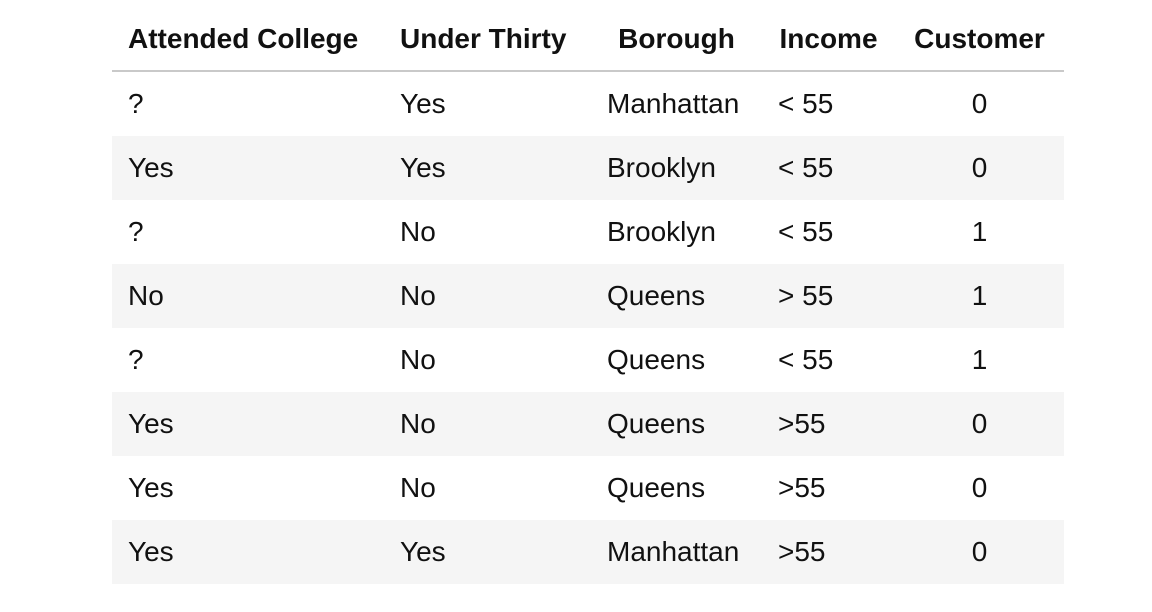  Describe the element at coordinates (248, 296) in the screenshot. I see `cell-attended-college: No` at that location.